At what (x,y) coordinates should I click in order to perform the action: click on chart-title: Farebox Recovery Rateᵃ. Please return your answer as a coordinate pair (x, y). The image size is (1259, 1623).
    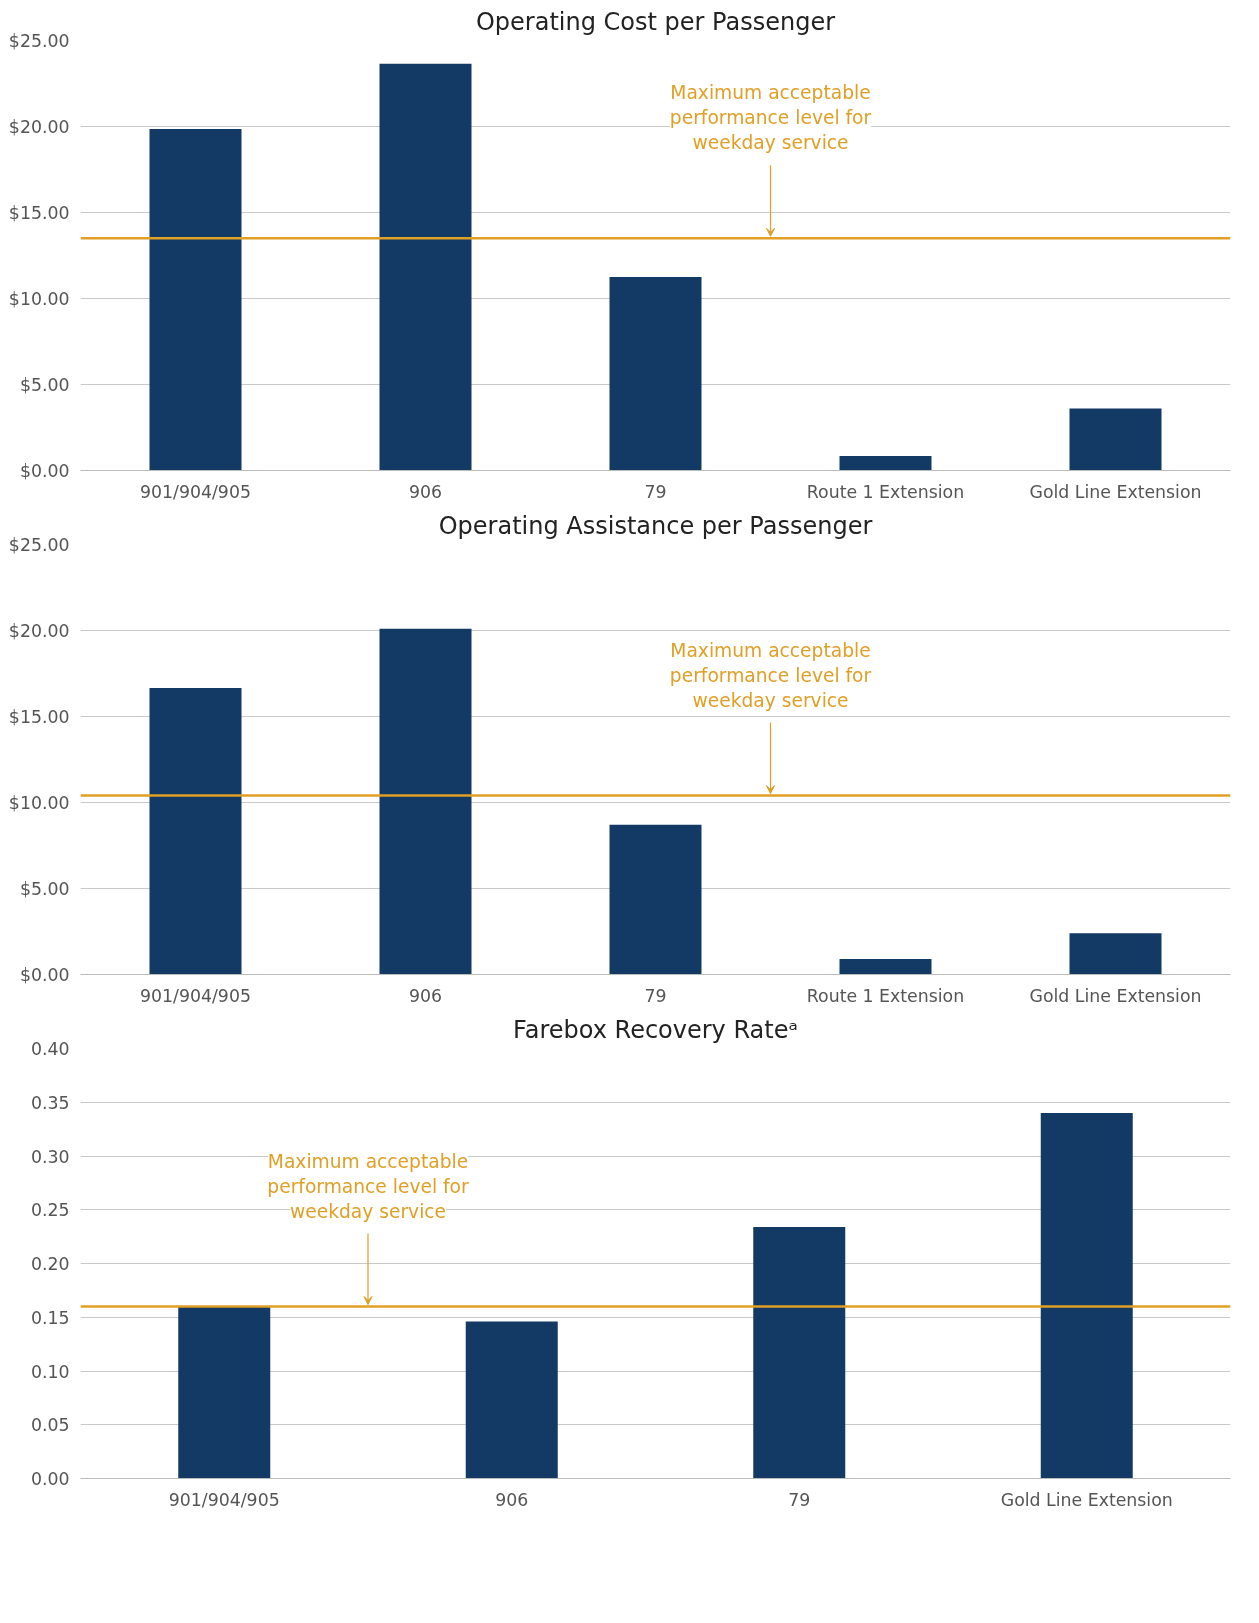
    Looking at the image, I should click on (655, 1029).